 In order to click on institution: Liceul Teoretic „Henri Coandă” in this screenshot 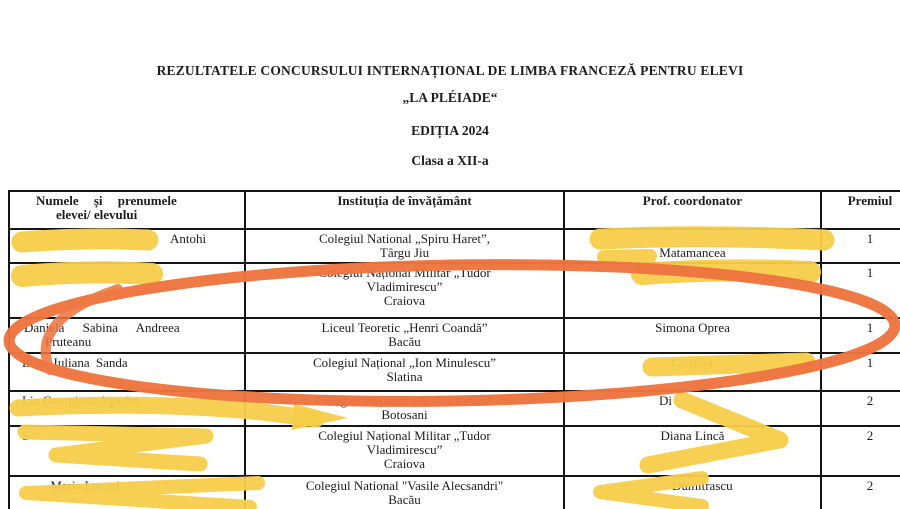, I will do `click(404, 327)`.